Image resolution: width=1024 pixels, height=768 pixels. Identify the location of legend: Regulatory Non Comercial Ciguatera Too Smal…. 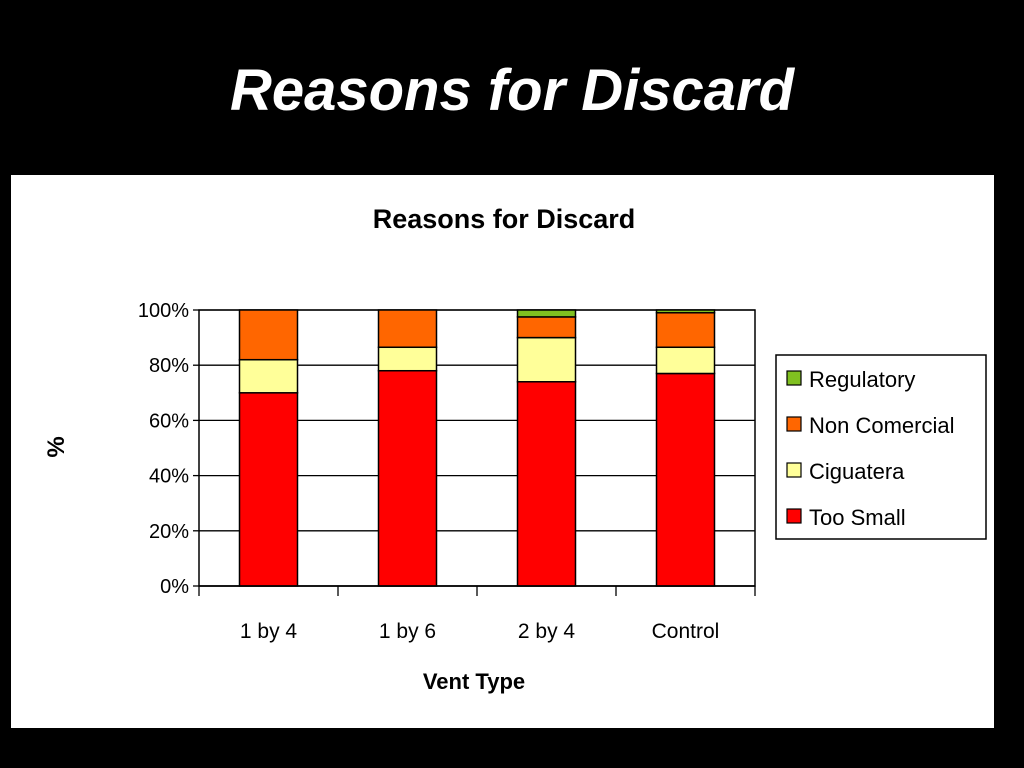
(881, 447).